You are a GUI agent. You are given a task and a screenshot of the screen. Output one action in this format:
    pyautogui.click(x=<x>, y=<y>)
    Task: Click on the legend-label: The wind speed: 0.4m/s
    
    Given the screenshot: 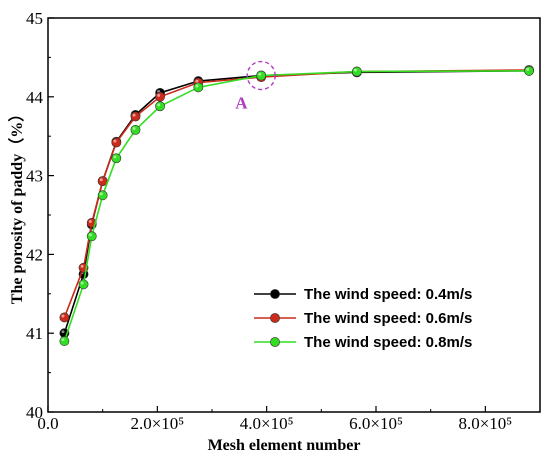 What is the action you would take?
    pyautogui.click(x=388, y=294)
    